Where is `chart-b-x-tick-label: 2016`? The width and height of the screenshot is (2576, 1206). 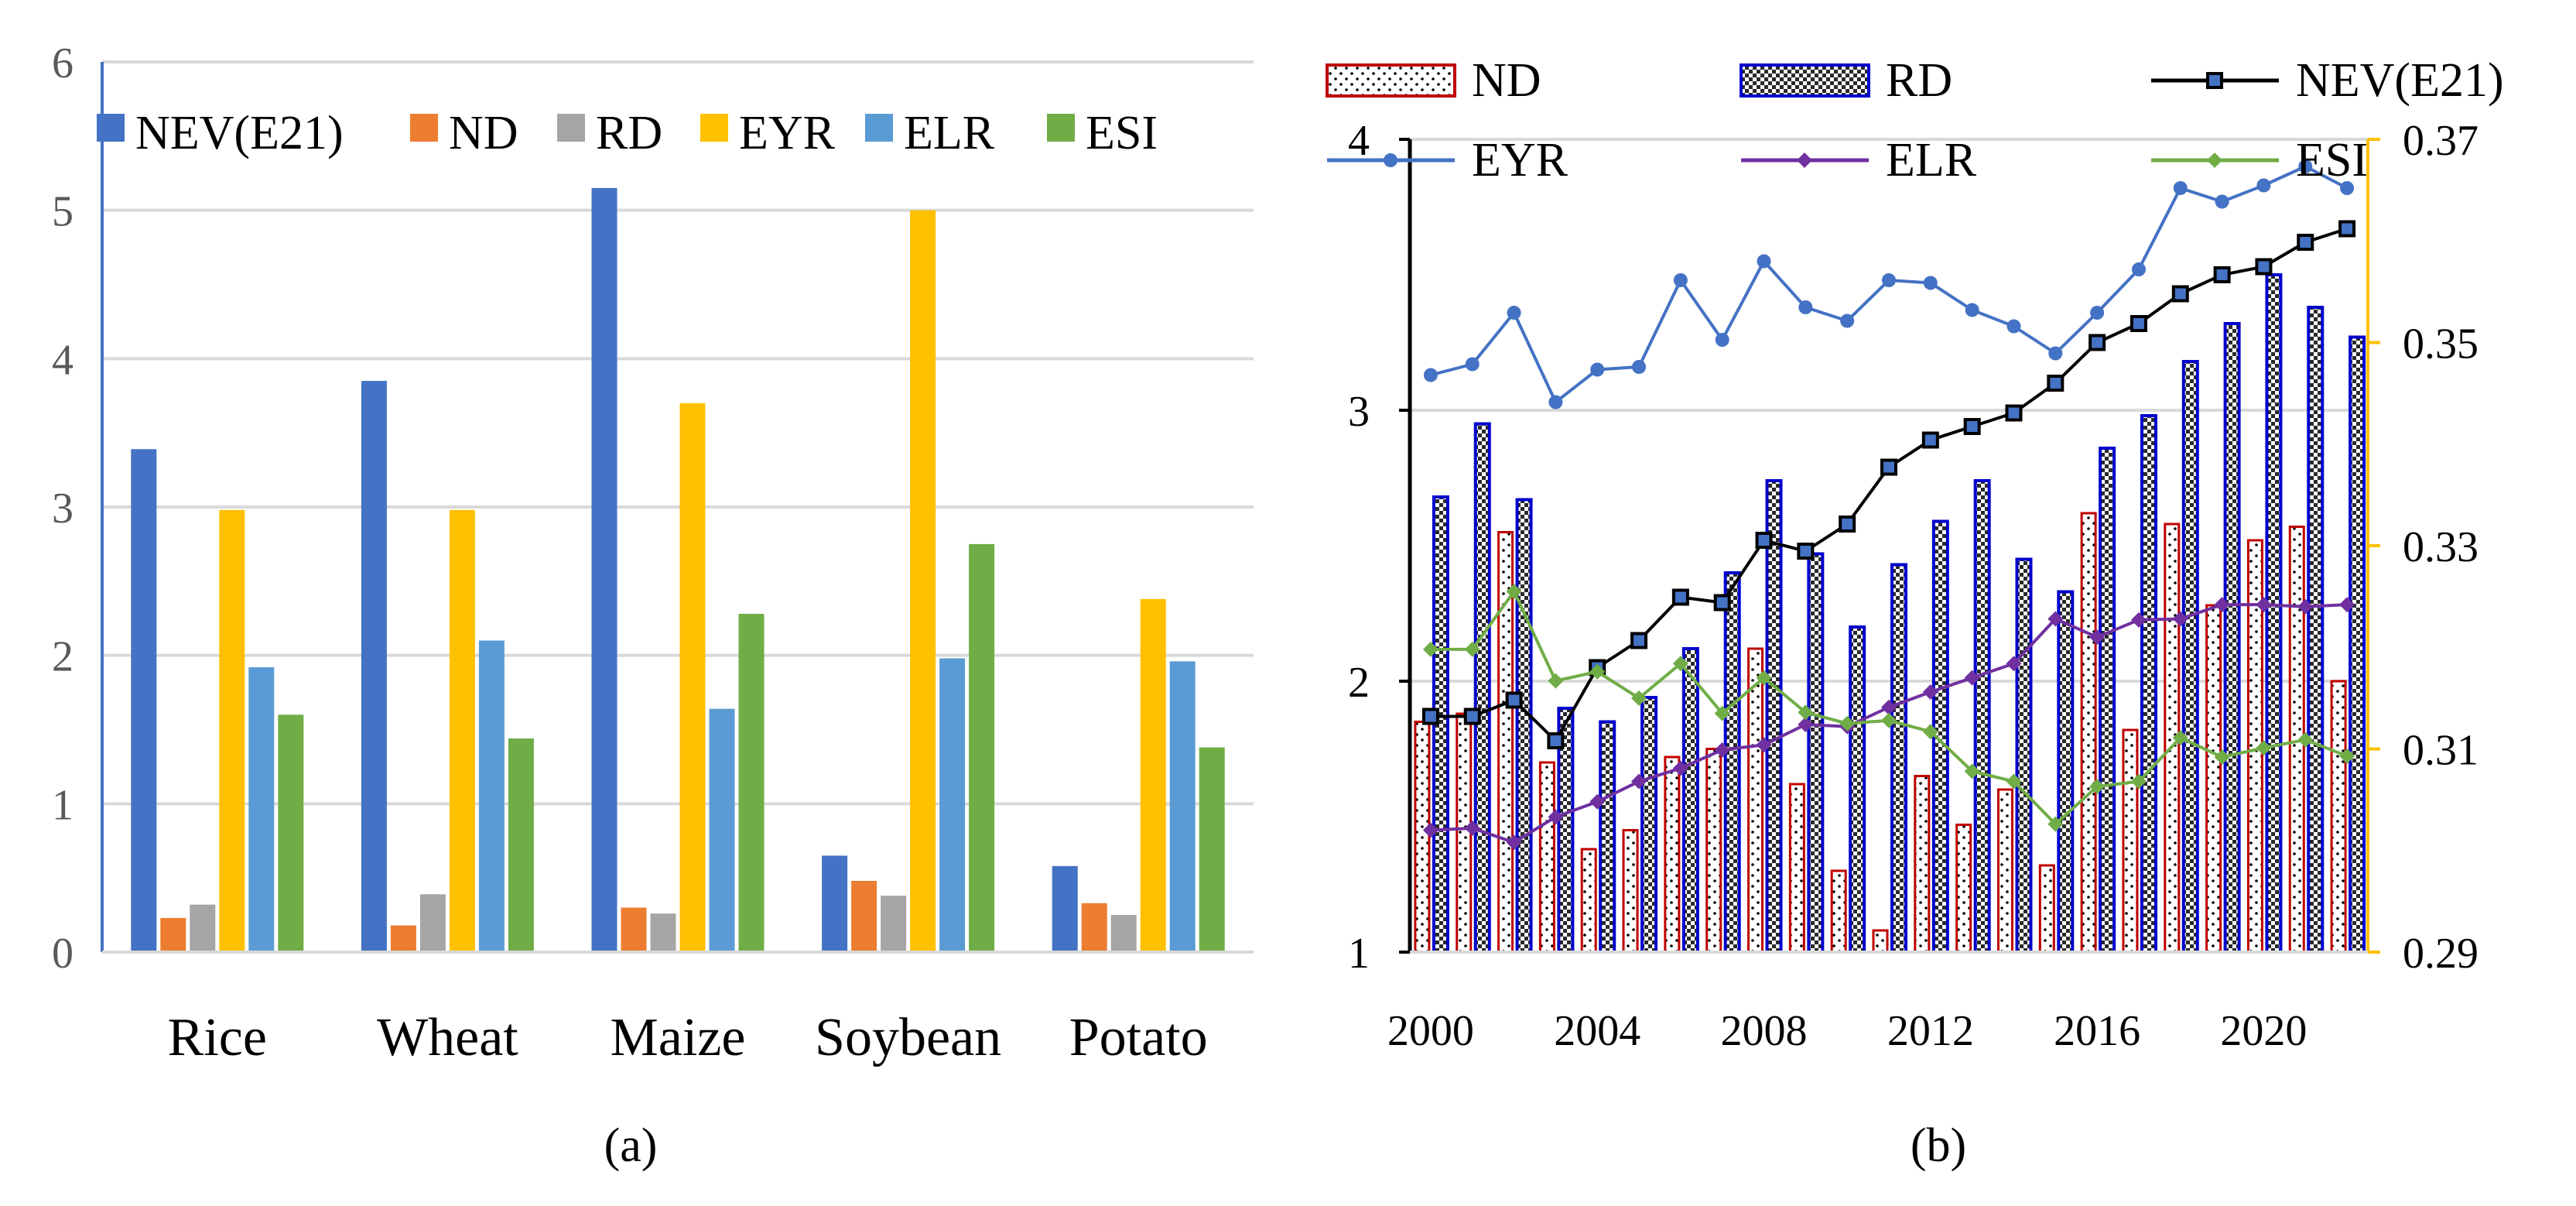 chart-b-x-tick-label: 2016 is located at coordinates (2097, 1031).